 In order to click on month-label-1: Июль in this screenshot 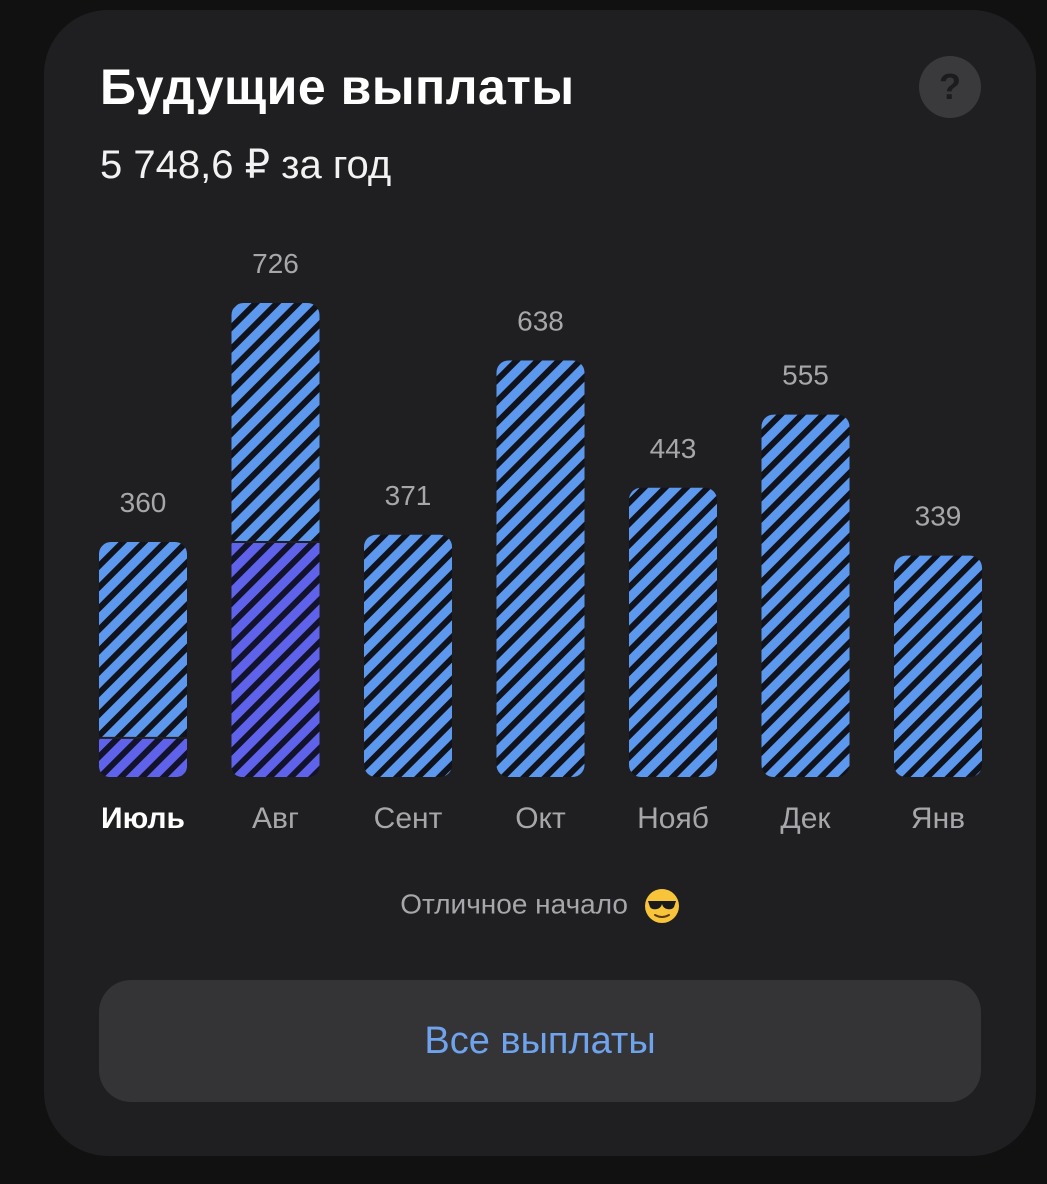, I will do `click(143, 818)`.